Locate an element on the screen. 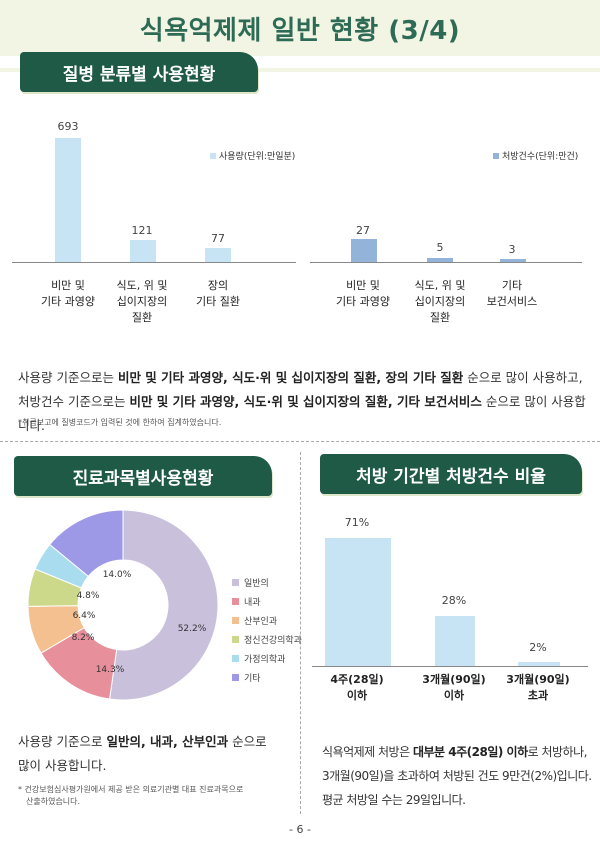  donut-chart is located at coordinates (123, 605).